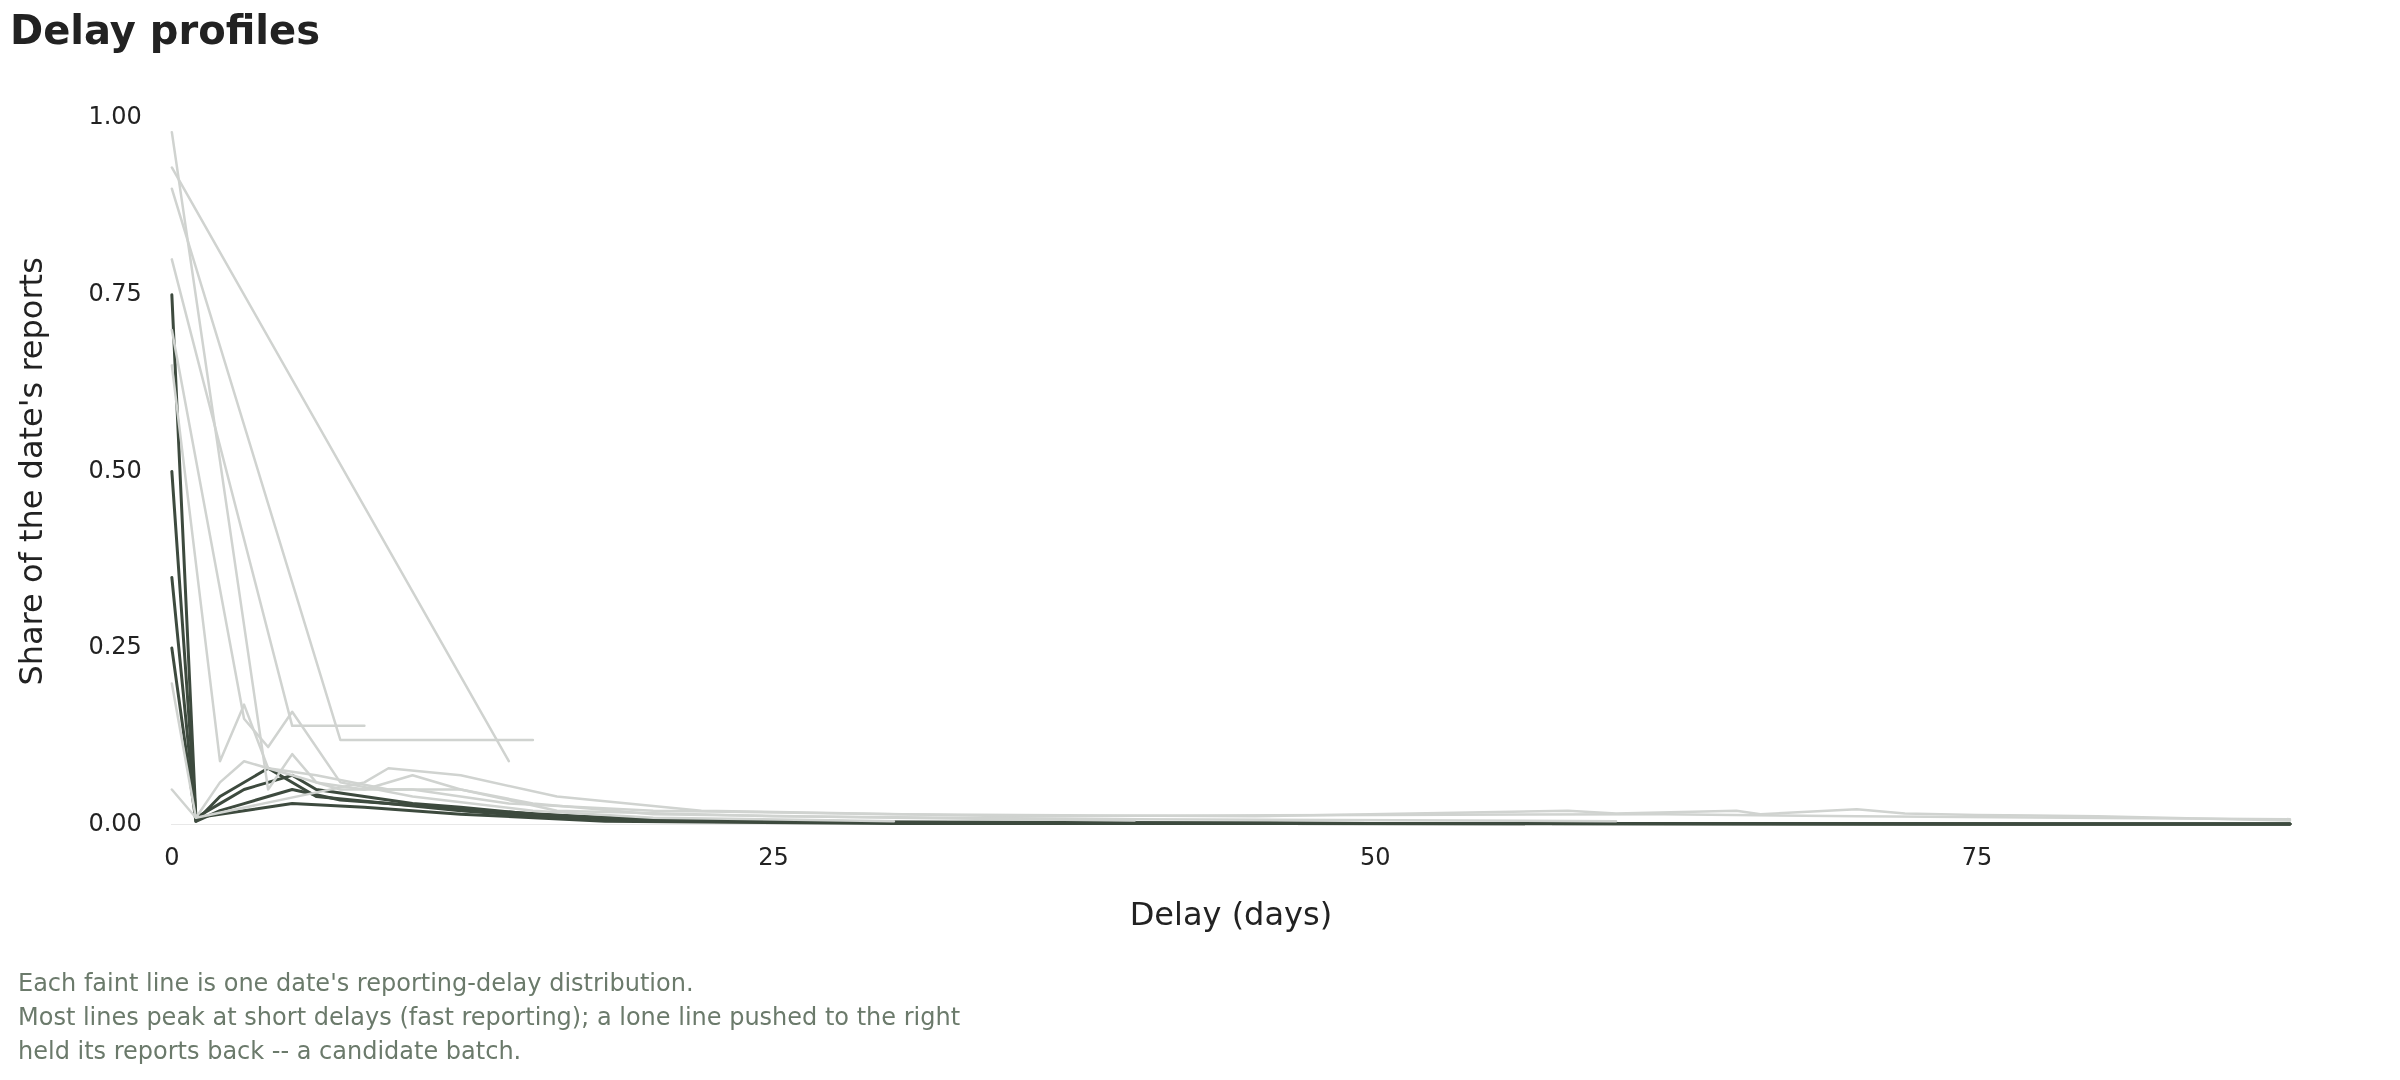  What do you see at coordinates (165, 30) in the screenshot?
I see `chart-title: Delay profiles` at bounding box center [165, 30].